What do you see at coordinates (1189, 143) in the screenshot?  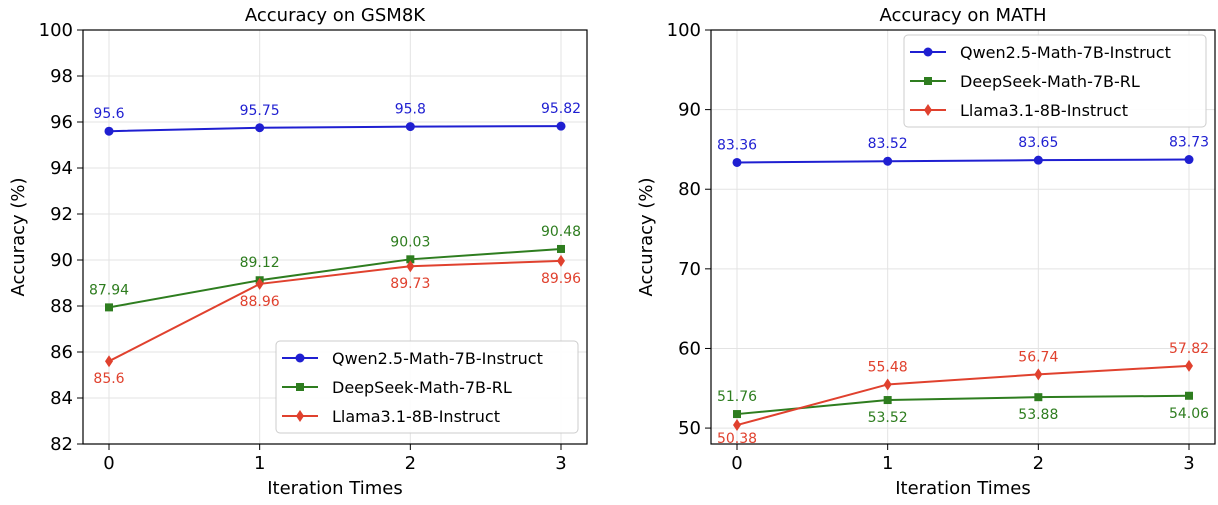 I see `data-label: 83.73` at bounding box center [1189, 143].